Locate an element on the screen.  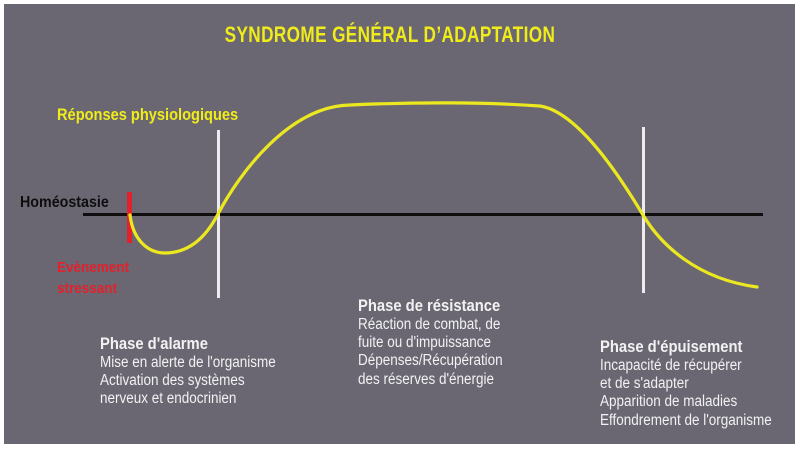
phase-alarm-desc-line: Mise en alerte de l'organisme is located at coordinates (188, 362).